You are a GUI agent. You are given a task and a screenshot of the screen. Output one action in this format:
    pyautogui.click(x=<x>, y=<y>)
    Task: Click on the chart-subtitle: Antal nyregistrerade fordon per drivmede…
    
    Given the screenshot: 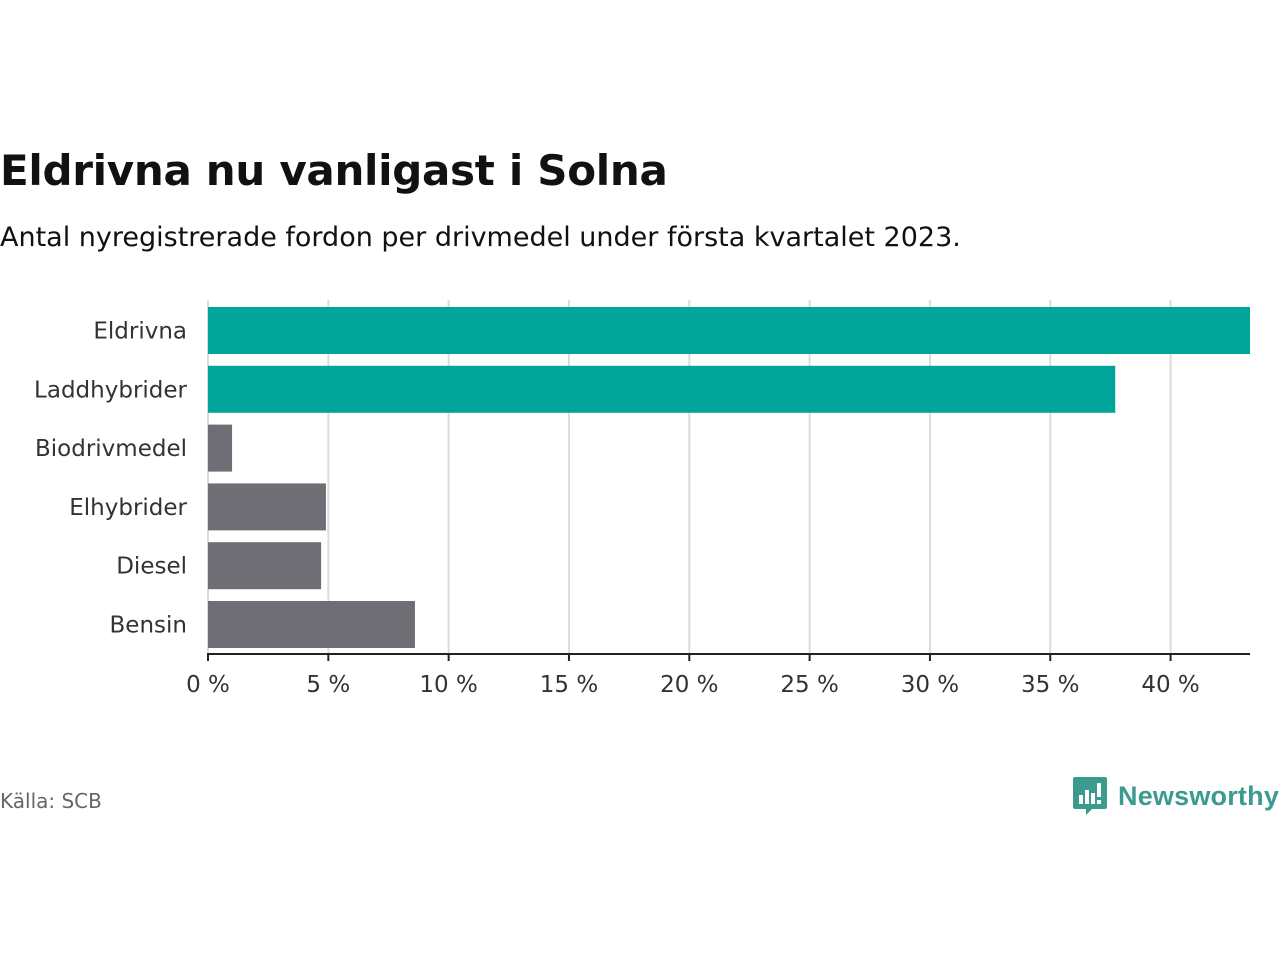 What is the action you would take?
    pyautogui.click(x=480, y=237)
    